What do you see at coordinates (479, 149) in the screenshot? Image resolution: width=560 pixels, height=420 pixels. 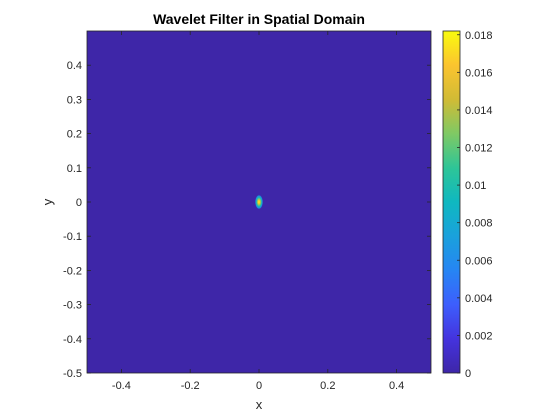 I see `colorbar-tick-label: 0.012` at bounding box center [479, 149].